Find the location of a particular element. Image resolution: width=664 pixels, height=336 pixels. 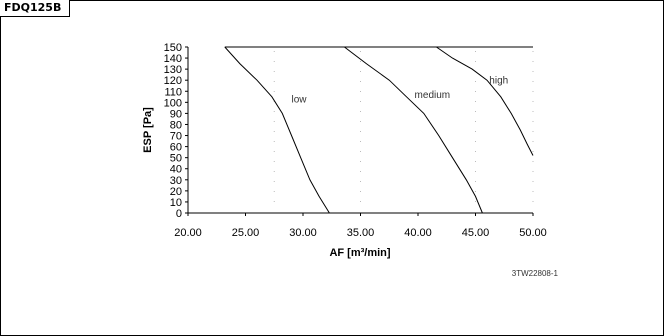

y-tick-label: 40 is located at coordinates (176, 170).